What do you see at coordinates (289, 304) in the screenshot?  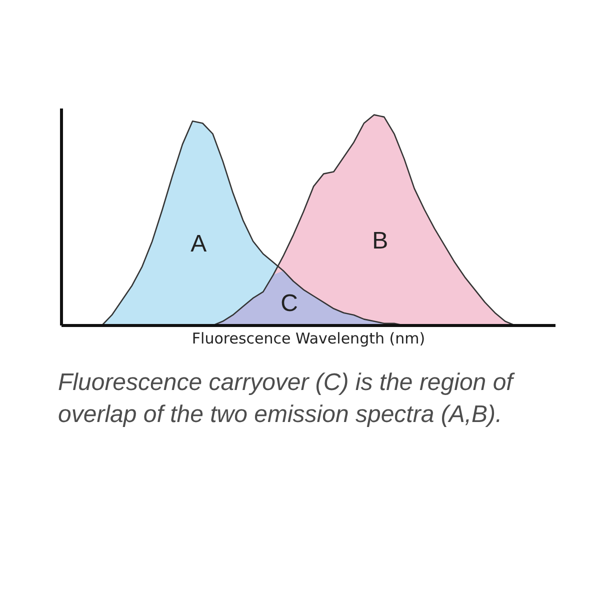 I see `series-label: C` at bounding box center [289, 304].